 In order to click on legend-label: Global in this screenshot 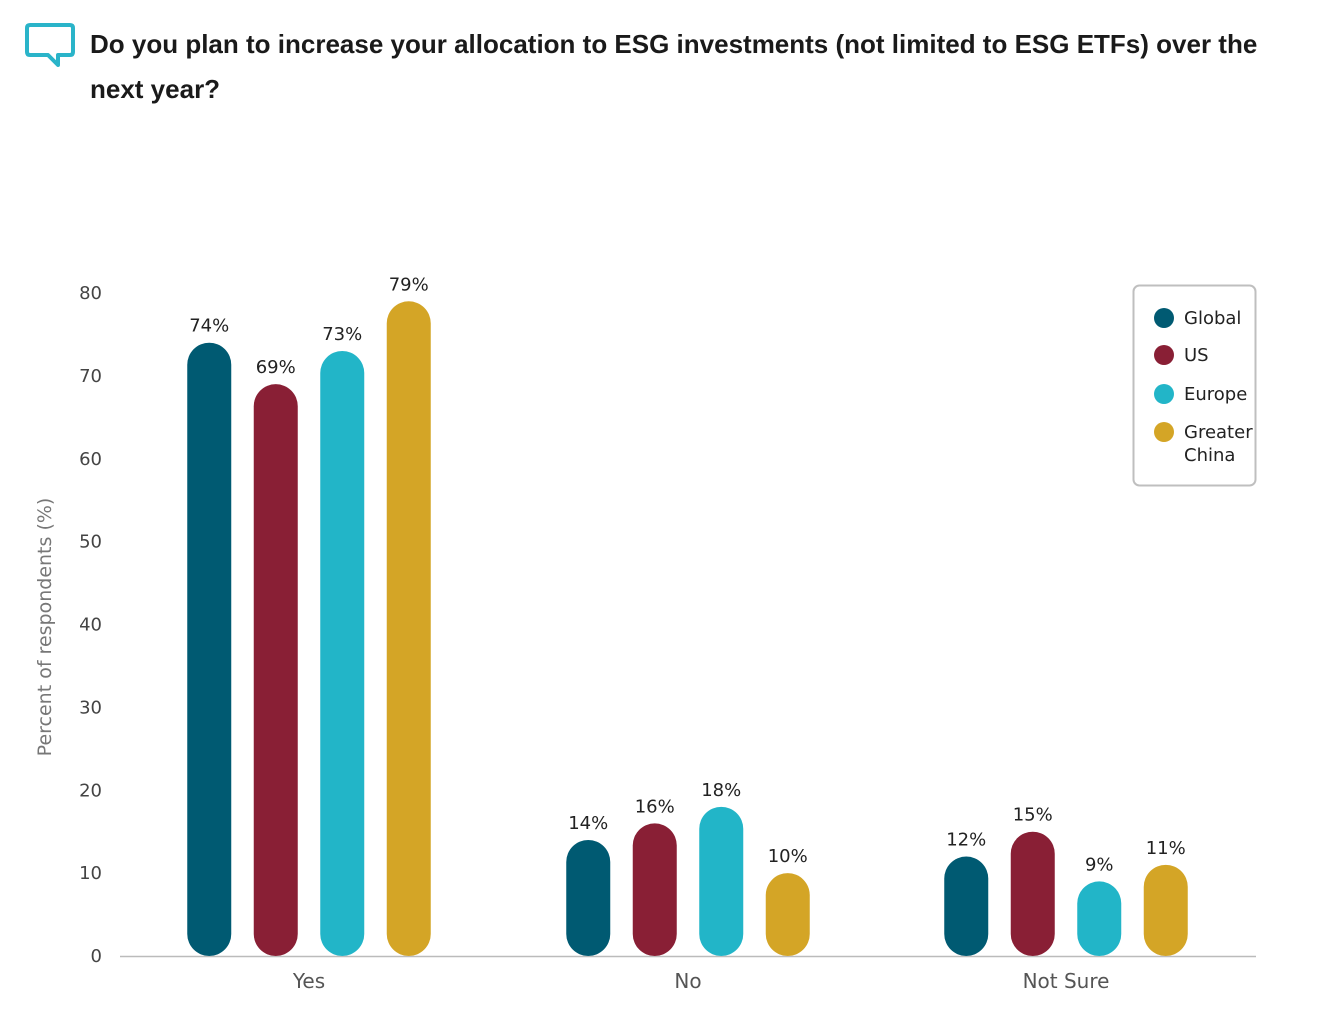, I will do `click(1212, 318)`.